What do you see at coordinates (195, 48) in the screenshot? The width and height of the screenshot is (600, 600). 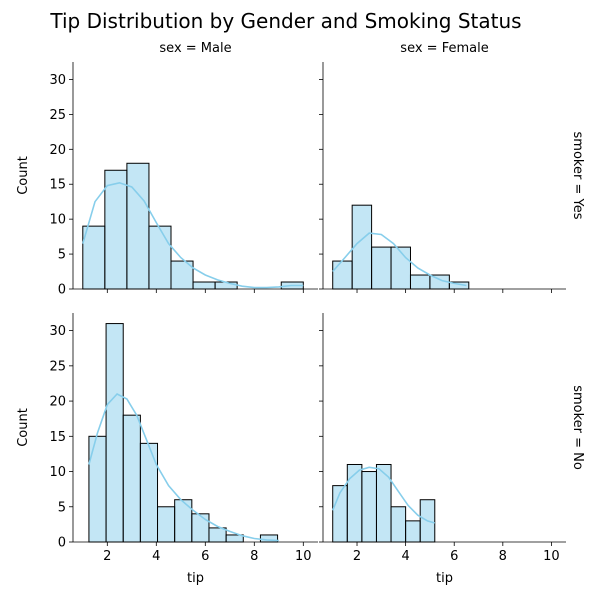 I see `column-title: sex = Male` at bounding box center [195, 48].